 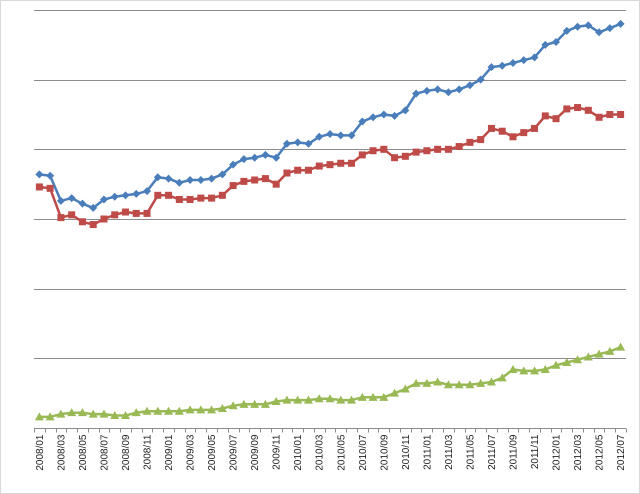 I want to click on x-tick-label: 2008/07, so click(x=104, y=452).